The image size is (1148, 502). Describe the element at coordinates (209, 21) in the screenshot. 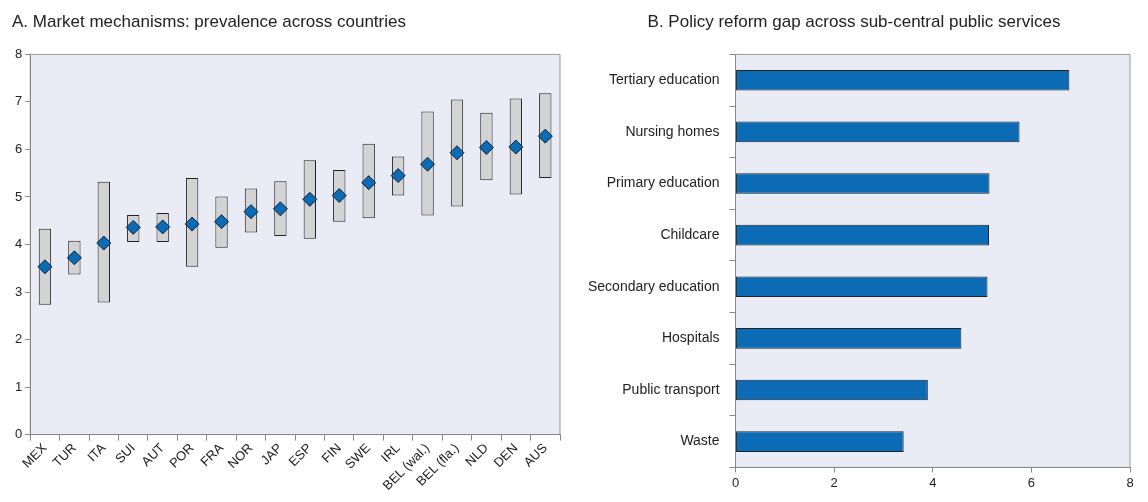

I see `chart-title: A. Market mechanisms: prevalence across countries` at that location.